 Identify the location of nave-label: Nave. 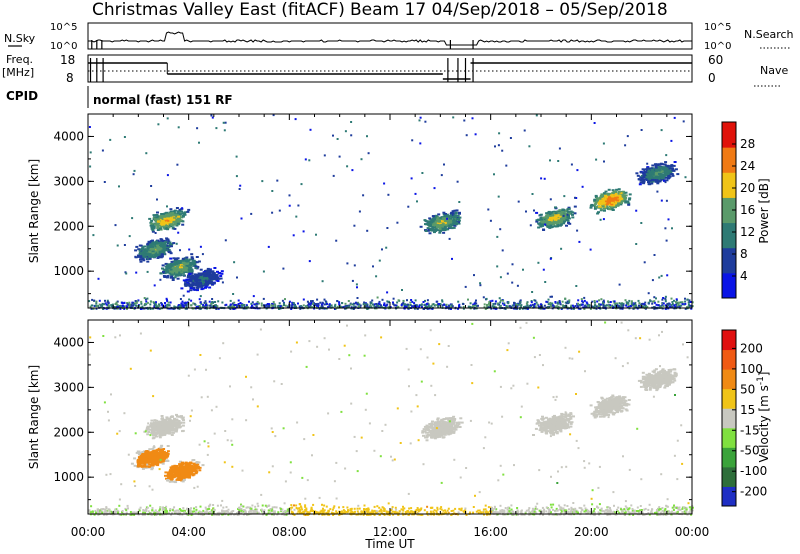
(774, 70).